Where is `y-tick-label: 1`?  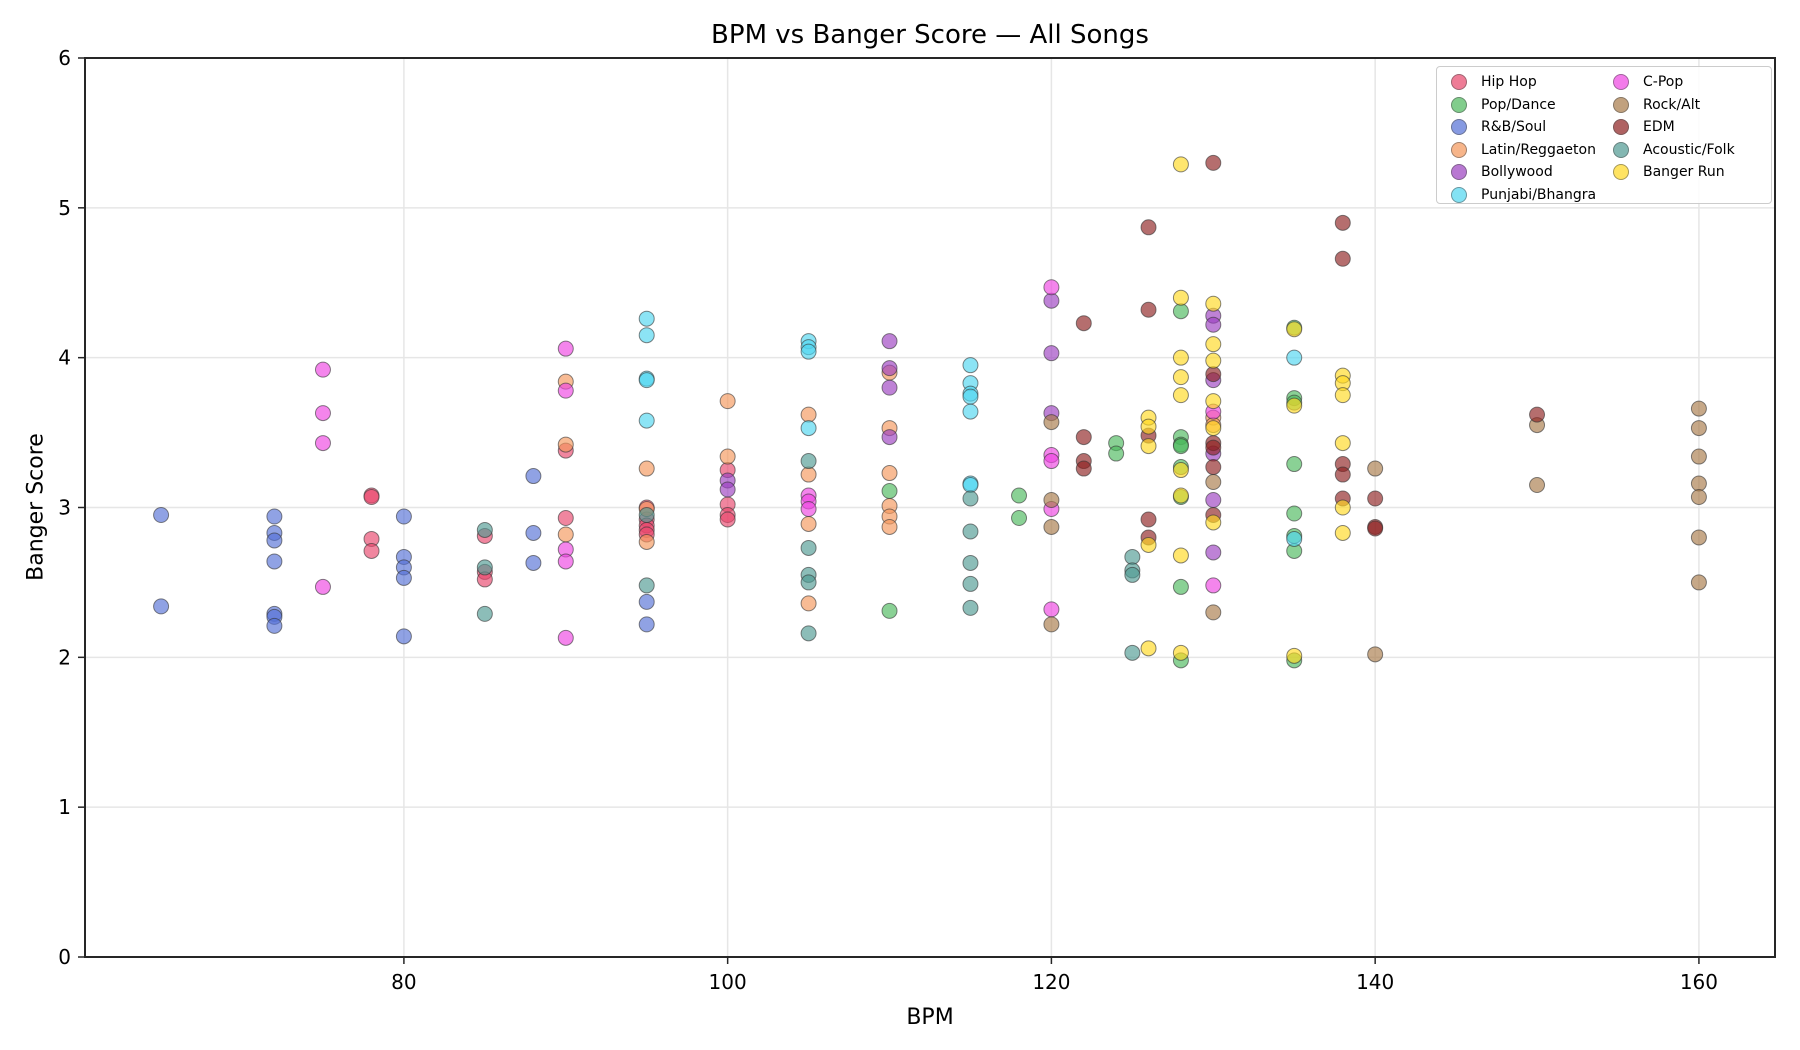
y-tick-label: 1 is located at coordinates (64, 807).